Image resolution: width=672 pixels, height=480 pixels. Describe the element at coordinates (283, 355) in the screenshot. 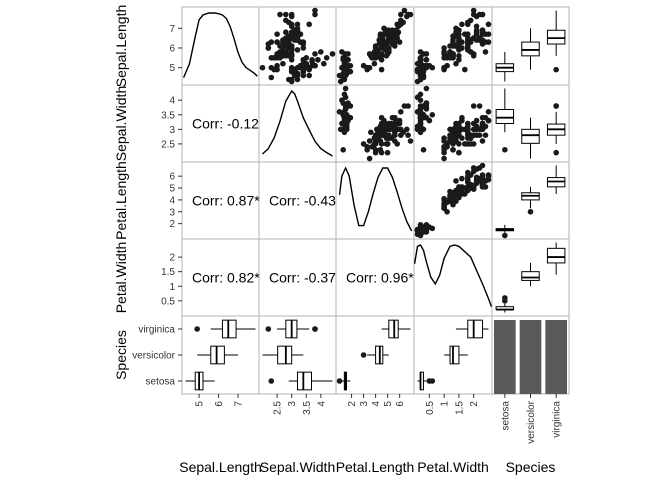

I see `boxplot-h-versicolor-sepal-width` at that location.